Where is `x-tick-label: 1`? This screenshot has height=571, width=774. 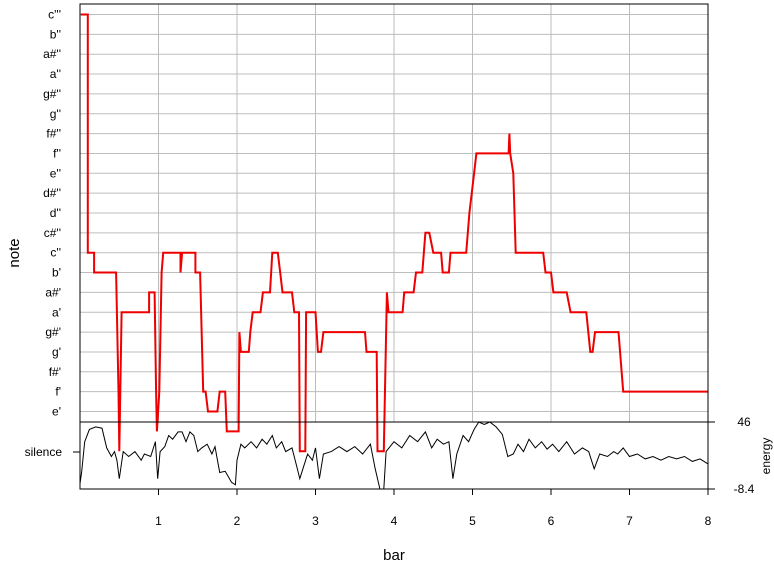 x-tick-label: 1 is located at coordinates (158, 521).